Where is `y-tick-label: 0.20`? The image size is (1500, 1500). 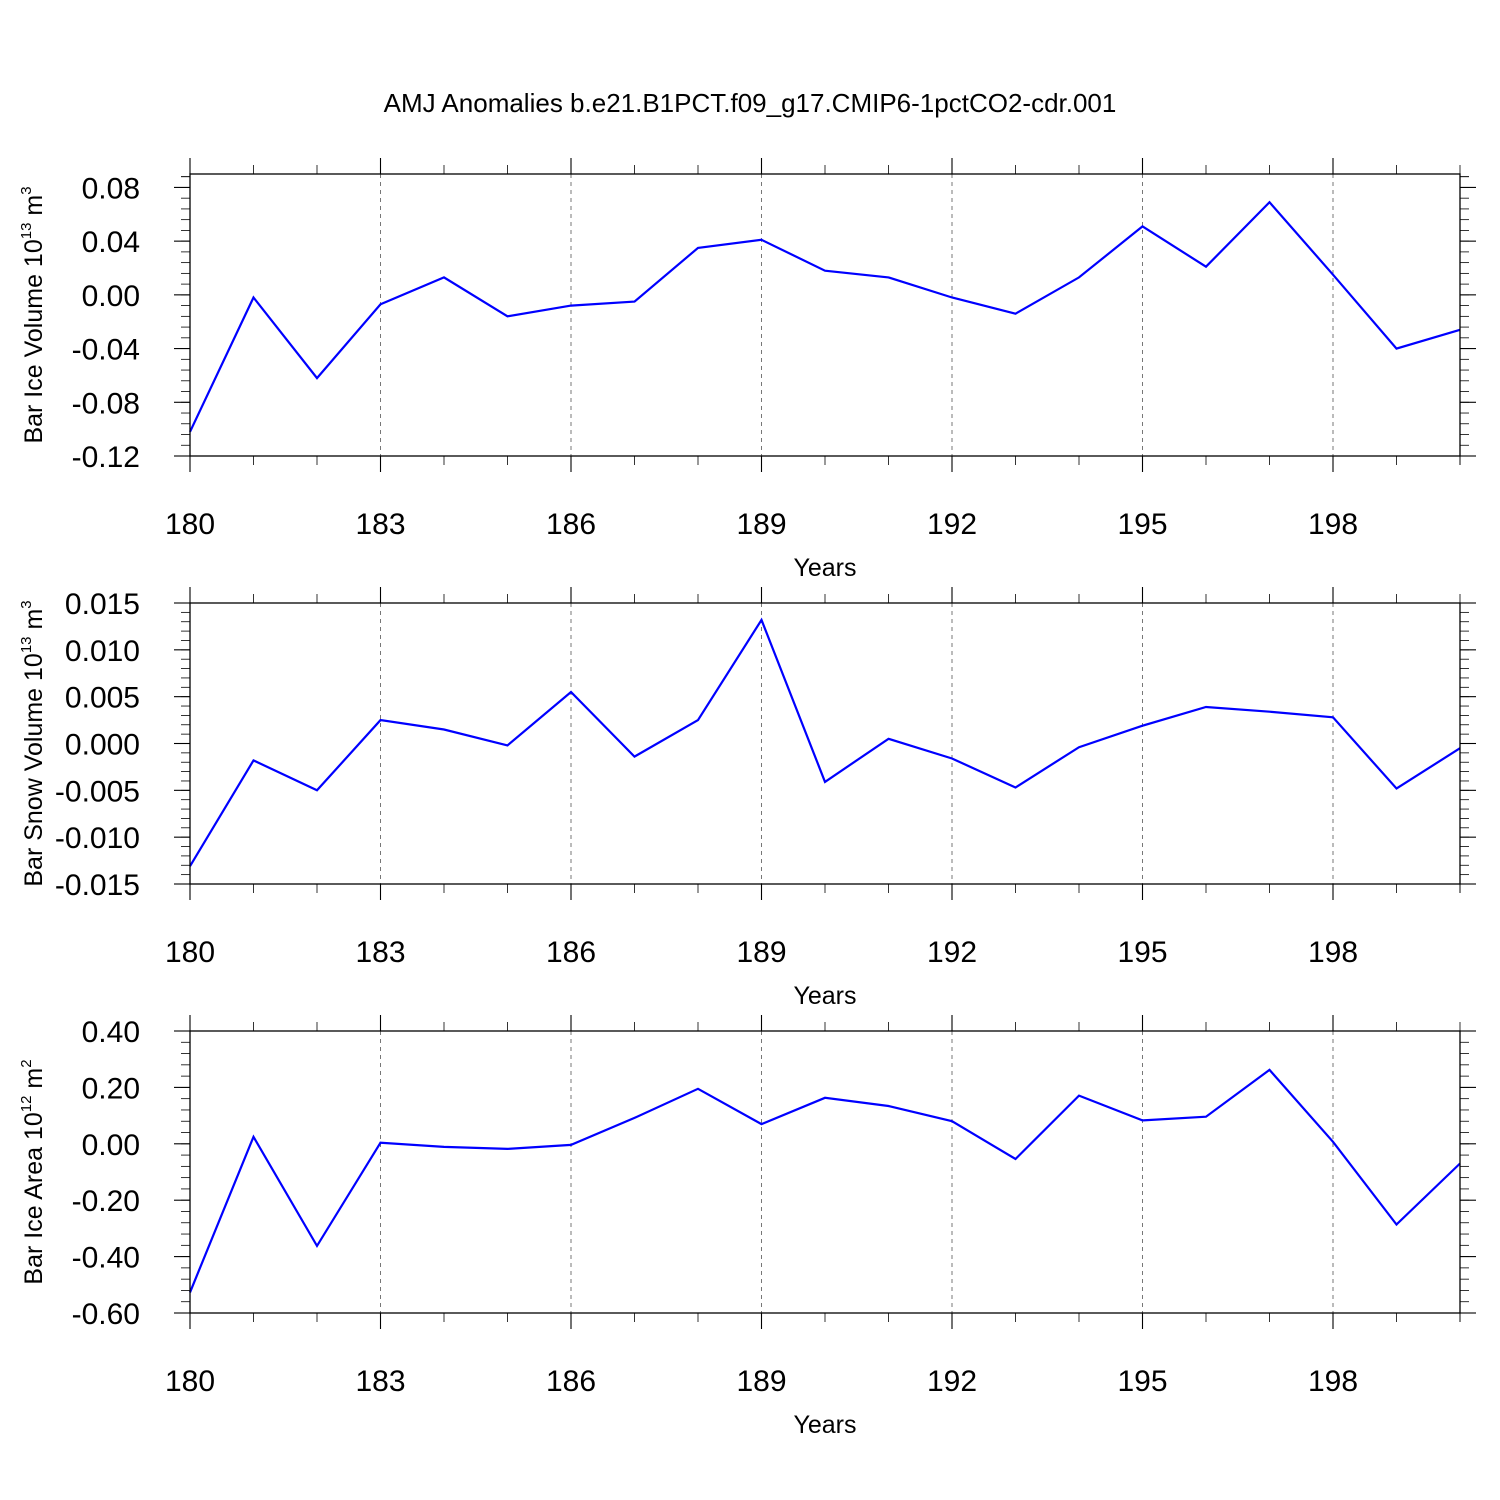 y-tick-label: 0.20 is located at coordinates (111, 1088).